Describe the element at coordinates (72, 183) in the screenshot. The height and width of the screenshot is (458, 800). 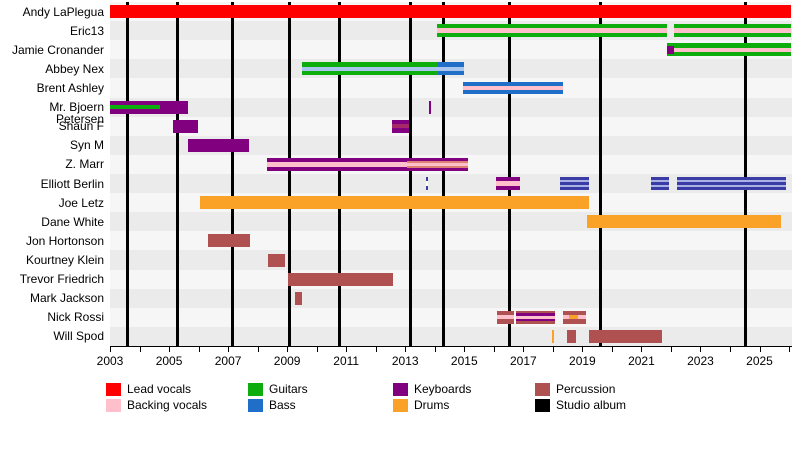
I see `member-name-label: Elliott Berlin` at that location.